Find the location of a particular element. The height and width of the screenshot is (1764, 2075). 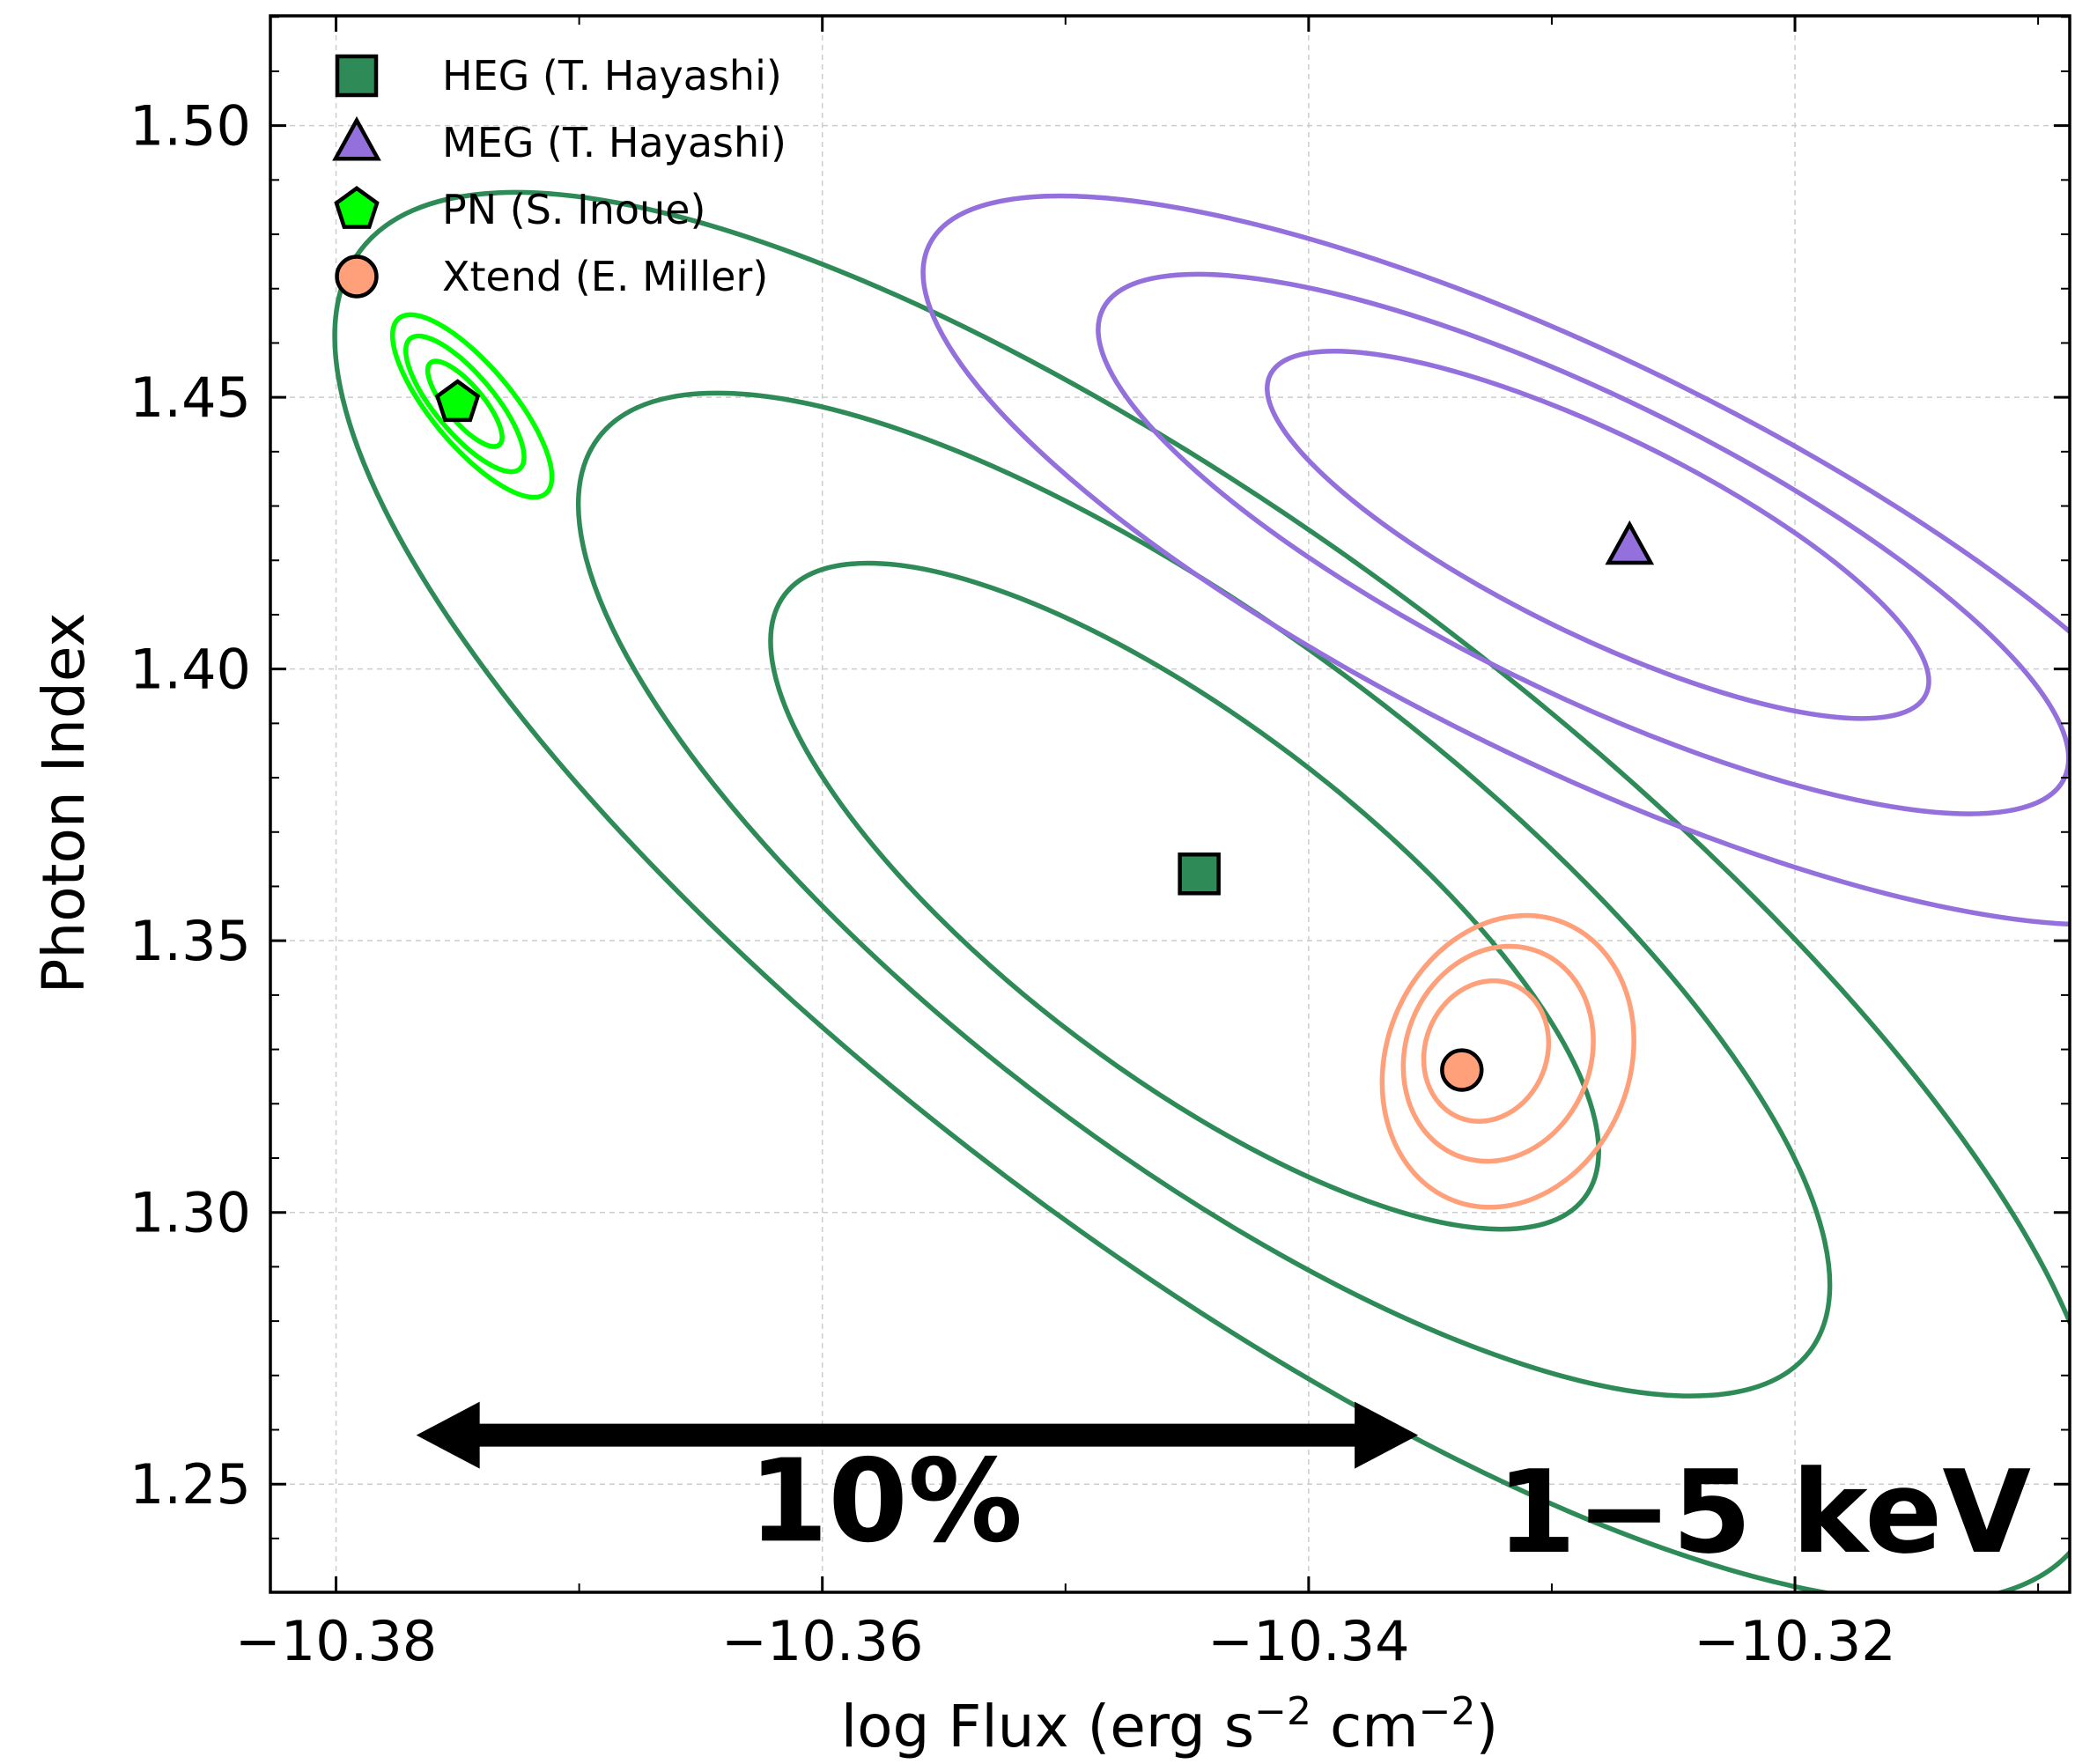

flux-arrow is located at coordinates (917, 1435).